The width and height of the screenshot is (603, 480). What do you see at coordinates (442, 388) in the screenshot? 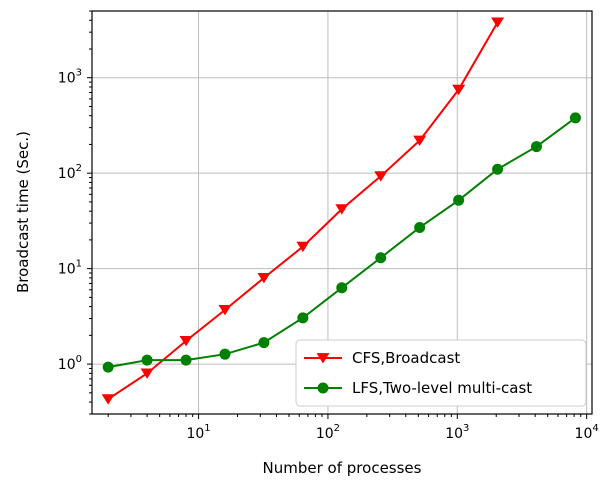
I see `legend-label: LFS,Two-level multi-cast` at bounding box center [442, 388].